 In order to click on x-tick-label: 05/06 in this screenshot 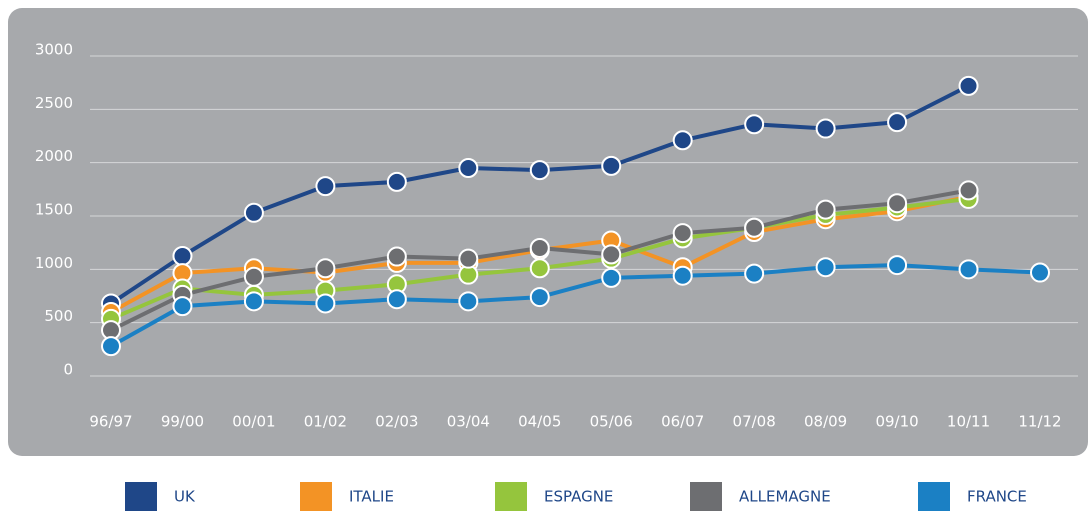, I will do `click(611, 422)`.